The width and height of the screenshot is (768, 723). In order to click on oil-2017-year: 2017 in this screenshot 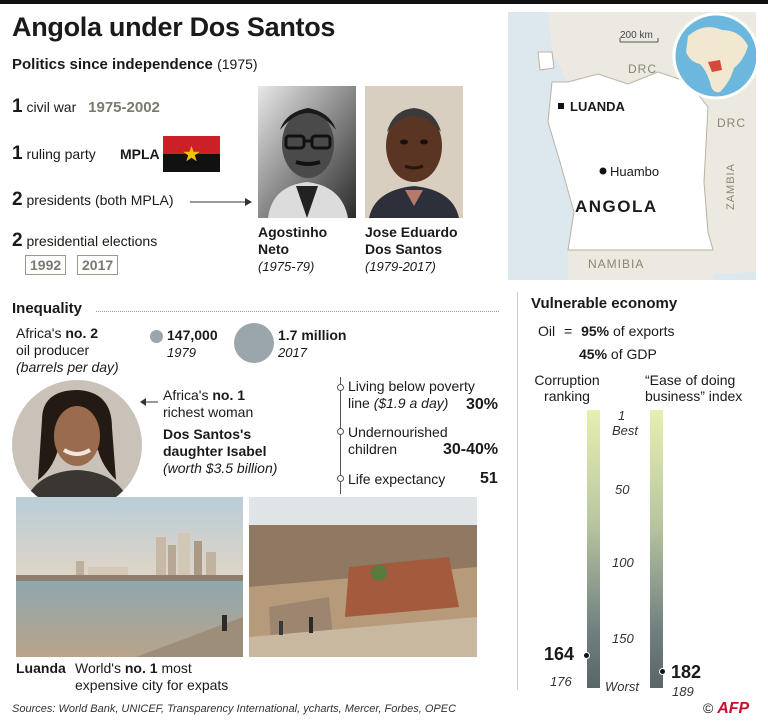, I will do `click(292, 352)`.